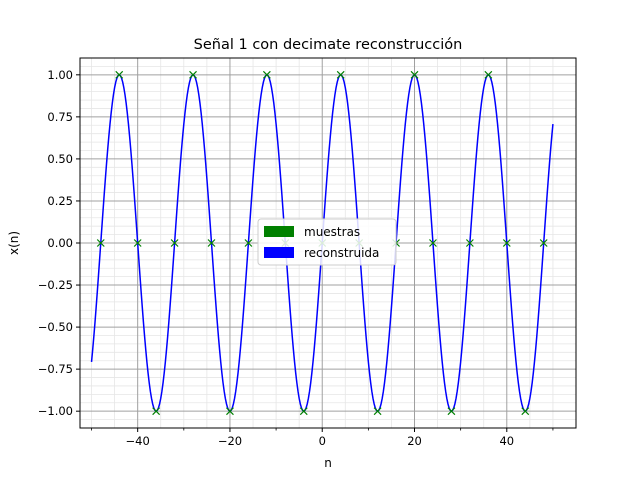 The image size is (640, 480). What do you see at coordinates (60, 201) in the screenshot?
I see `y-tick-label: 0.25` at bounding box center [60, 201].